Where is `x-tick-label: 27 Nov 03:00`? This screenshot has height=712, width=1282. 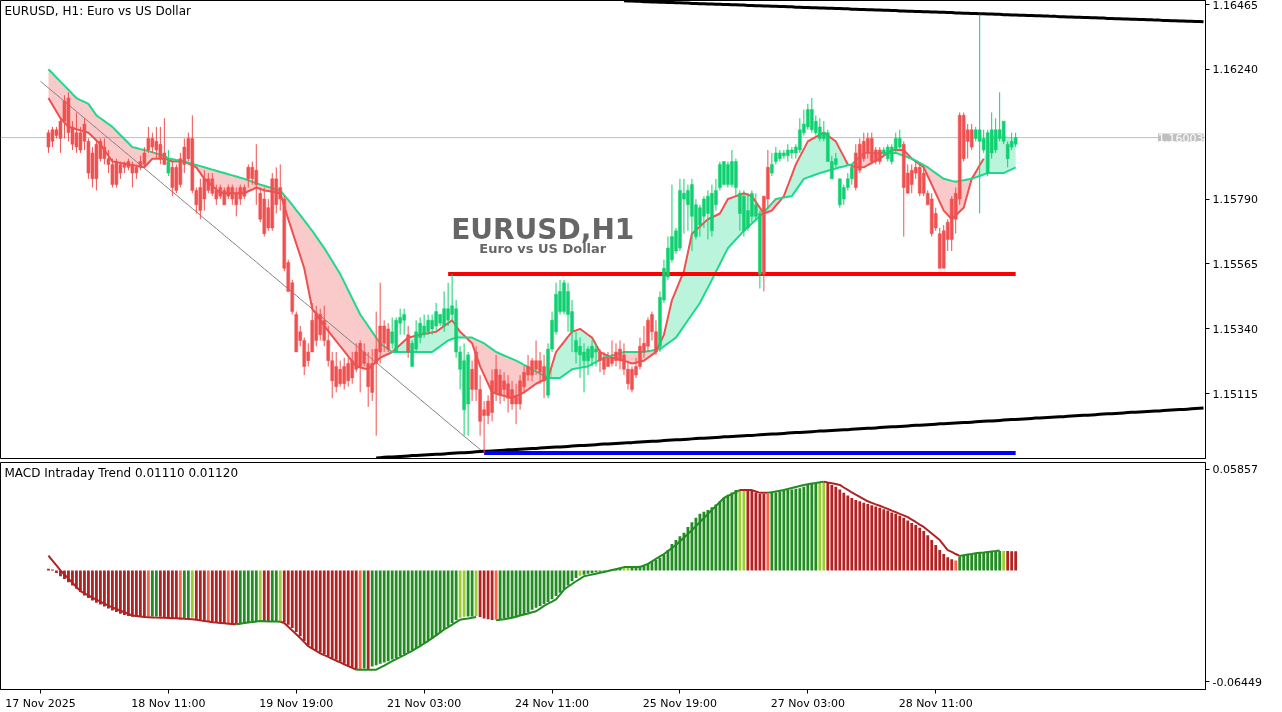 x-tick-label: 27 Nov 03:00 is located at coordinates (807, 703).